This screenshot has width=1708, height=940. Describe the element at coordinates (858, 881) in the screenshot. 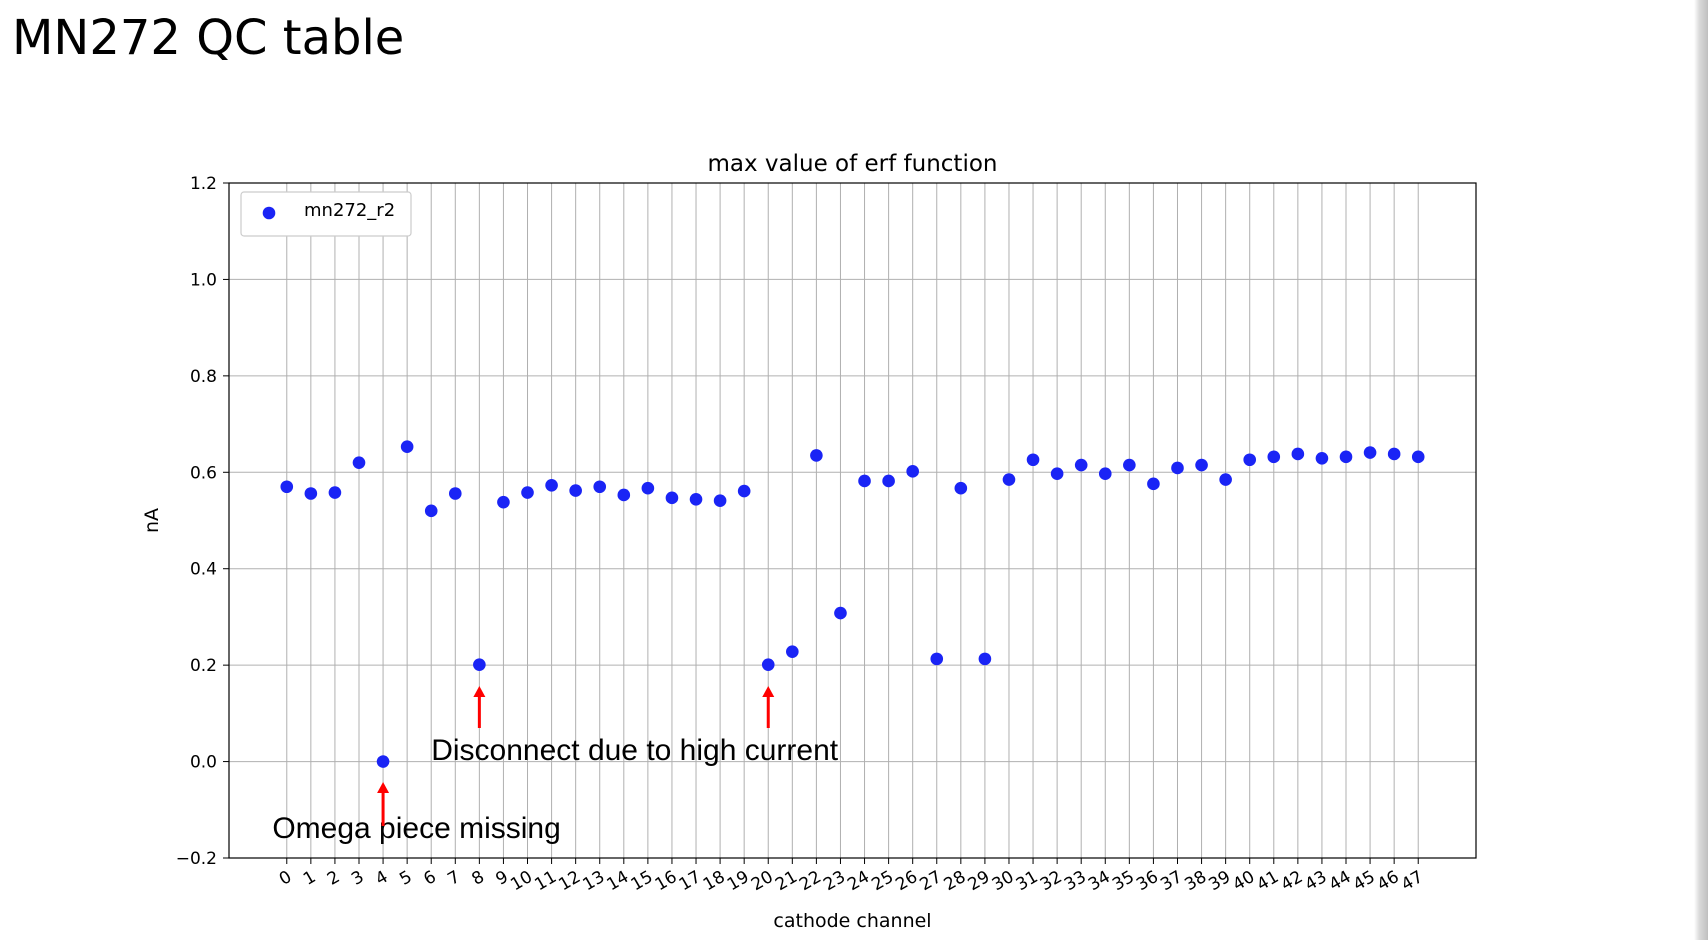

I see `x-tick-label: 24` at that location.